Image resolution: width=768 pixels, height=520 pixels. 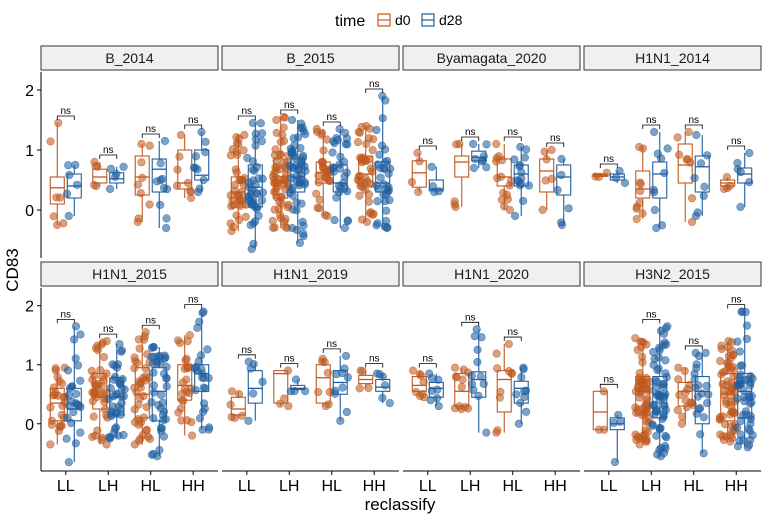 I want to click on box-d0, so click(x=419, y=384).